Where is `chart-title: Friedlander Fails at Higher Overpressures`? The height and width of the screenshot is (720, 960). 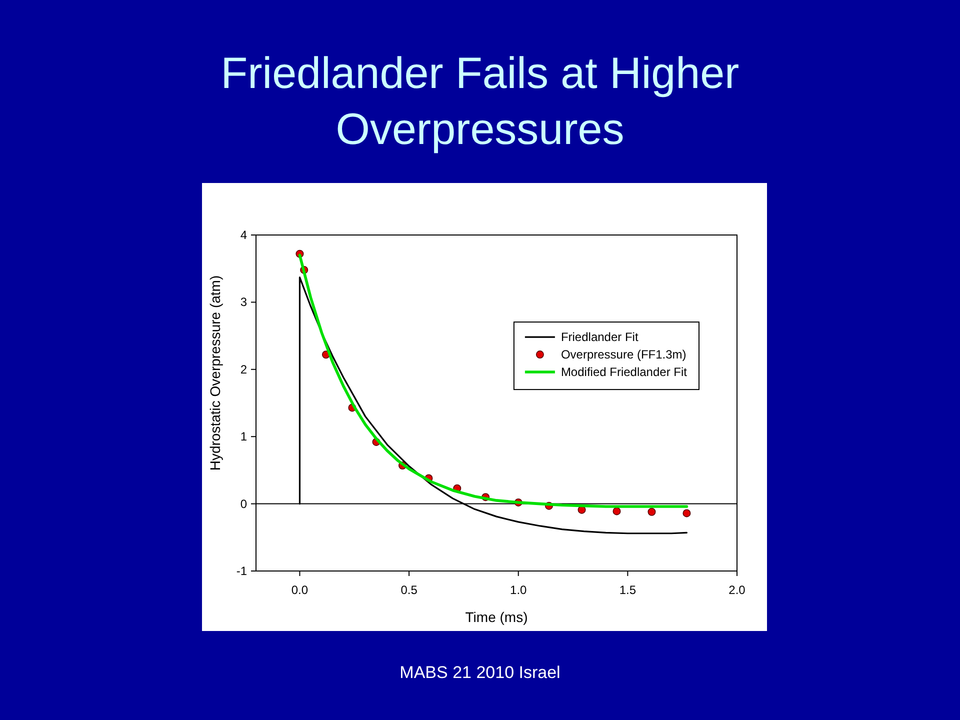
chart-title: Friedlander Fails at Higher Overpressures is located at coordinates (480, 101).